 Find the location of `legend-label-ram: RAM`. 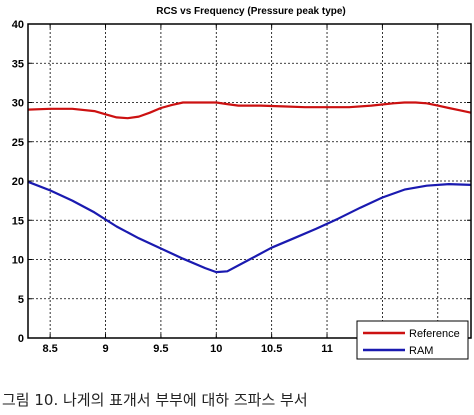

legend-label-ram: RAM is located at coordinates (421, 351).